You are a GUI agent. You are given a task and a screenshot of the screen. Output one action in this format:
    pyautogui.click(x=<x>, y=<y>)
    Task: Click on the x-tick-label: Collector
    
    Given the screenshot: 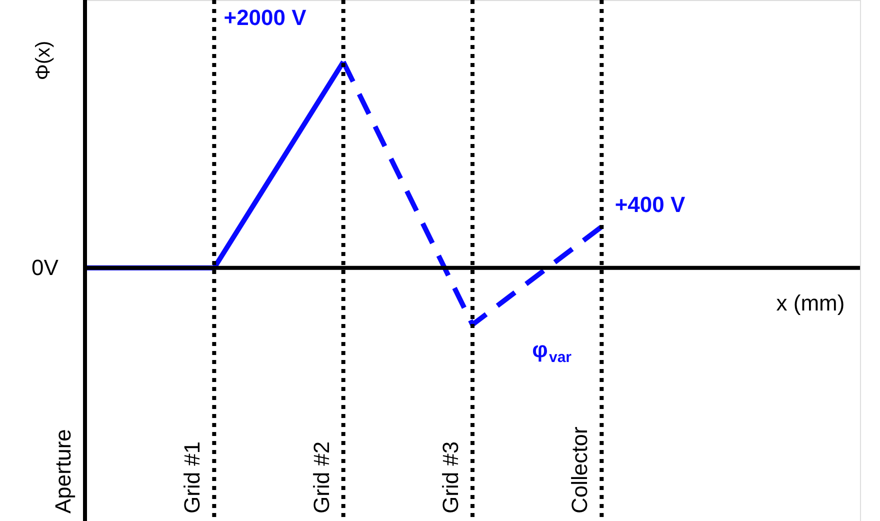 What is the action you would take?
    pyautogui.click(x=579, y=470)
    